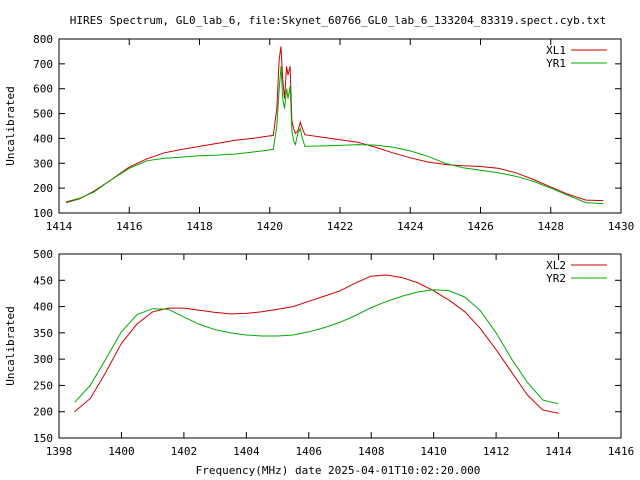 This screenshot has width=640, height=480. I want to click on y-tick-label: 350, so click(43, 333).